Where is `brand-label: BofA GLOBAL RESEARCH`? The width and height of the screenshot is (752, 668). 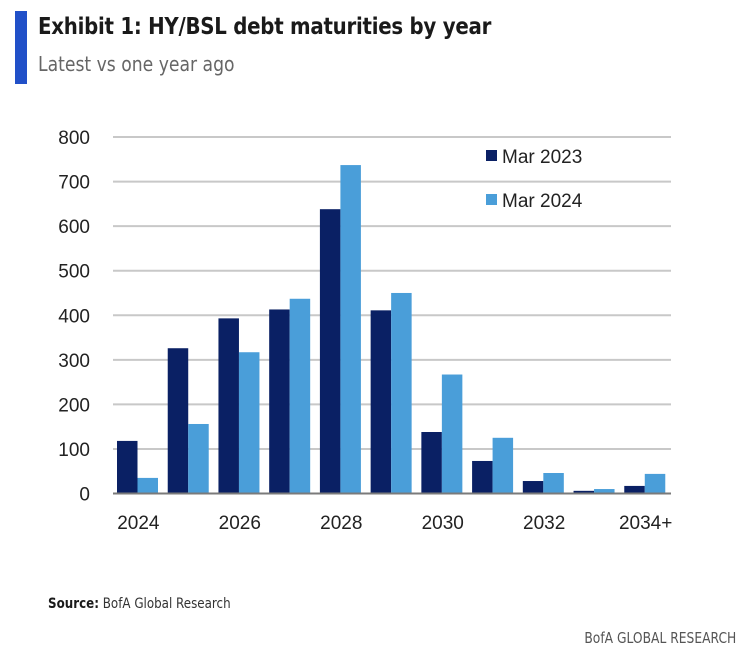
brand-label: BofA GLOBAL RESEARCH is located at coordinates (660, 638).